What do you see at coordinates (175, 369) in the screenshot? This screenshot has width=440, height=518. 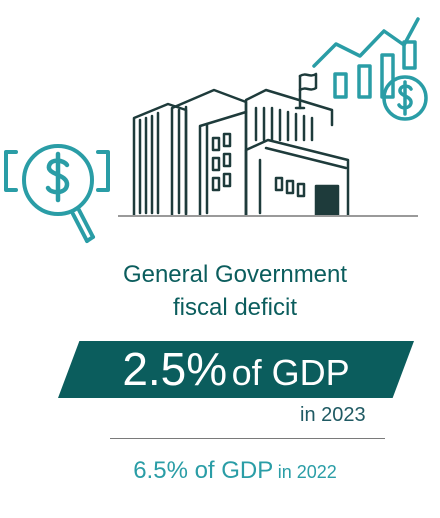 I see `current-value-number: 2.5%` at bounding box center [175, 369].